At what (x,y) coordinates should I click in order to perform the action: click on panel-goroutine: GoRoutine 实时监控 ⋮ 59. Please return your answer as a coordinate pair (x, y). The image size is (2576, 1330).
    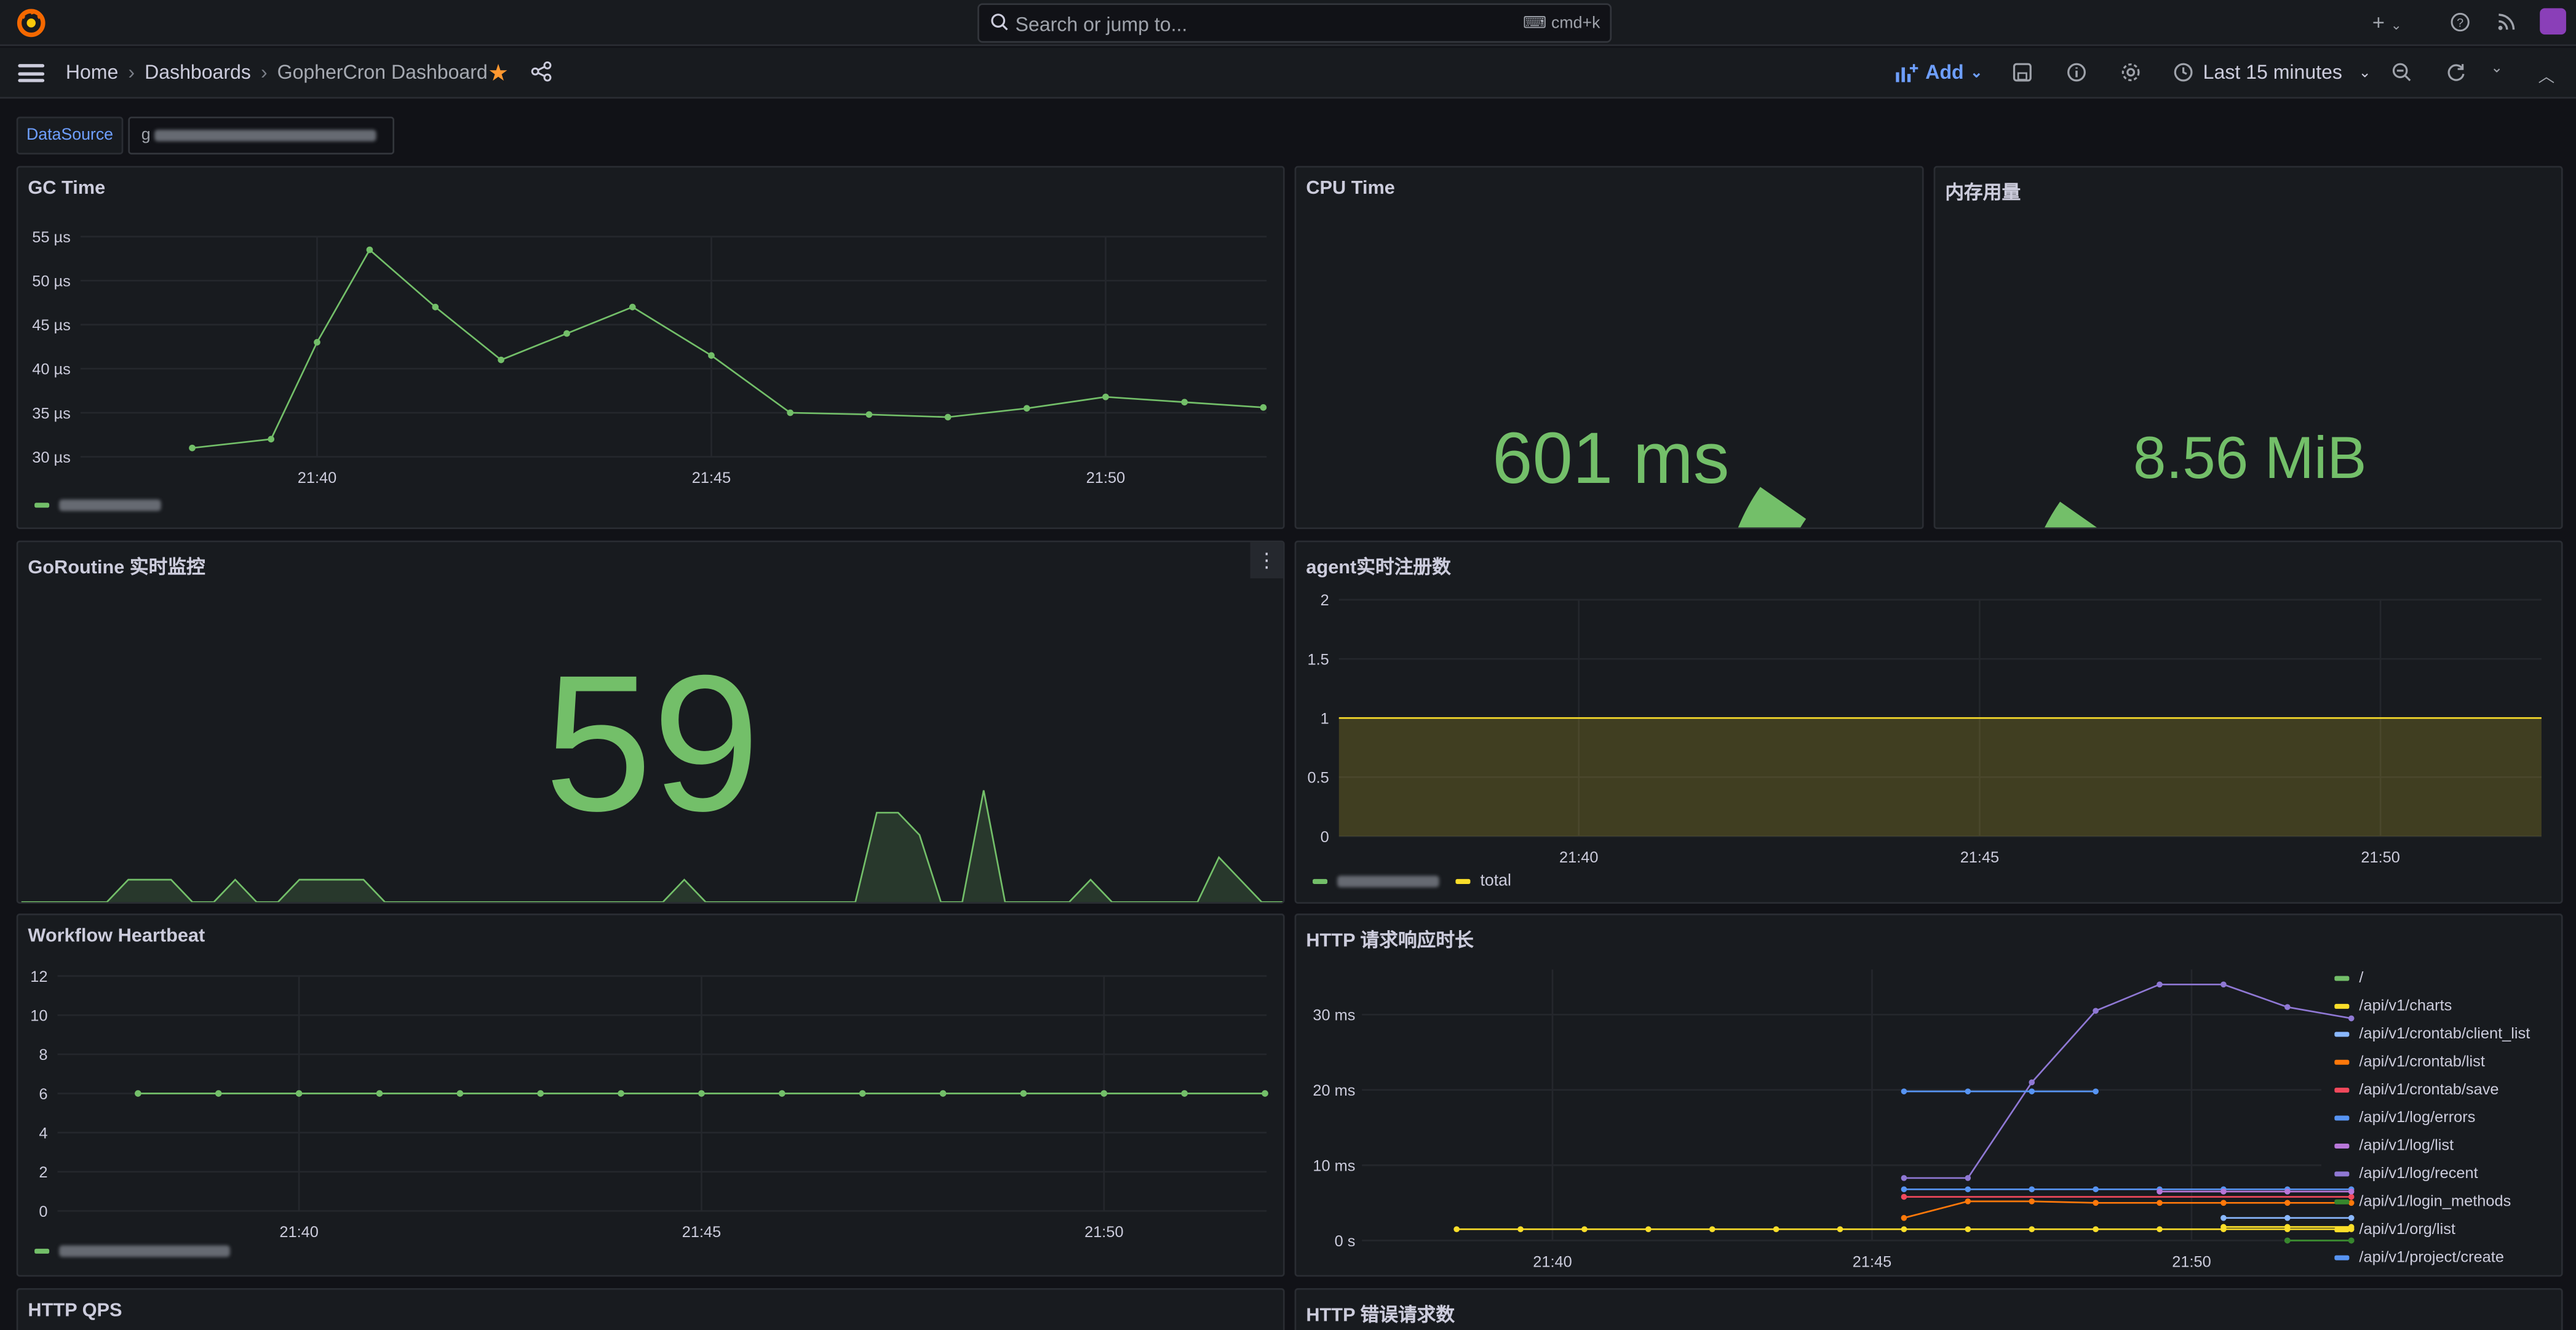
    Looking at the image, I should click on (650, 722).